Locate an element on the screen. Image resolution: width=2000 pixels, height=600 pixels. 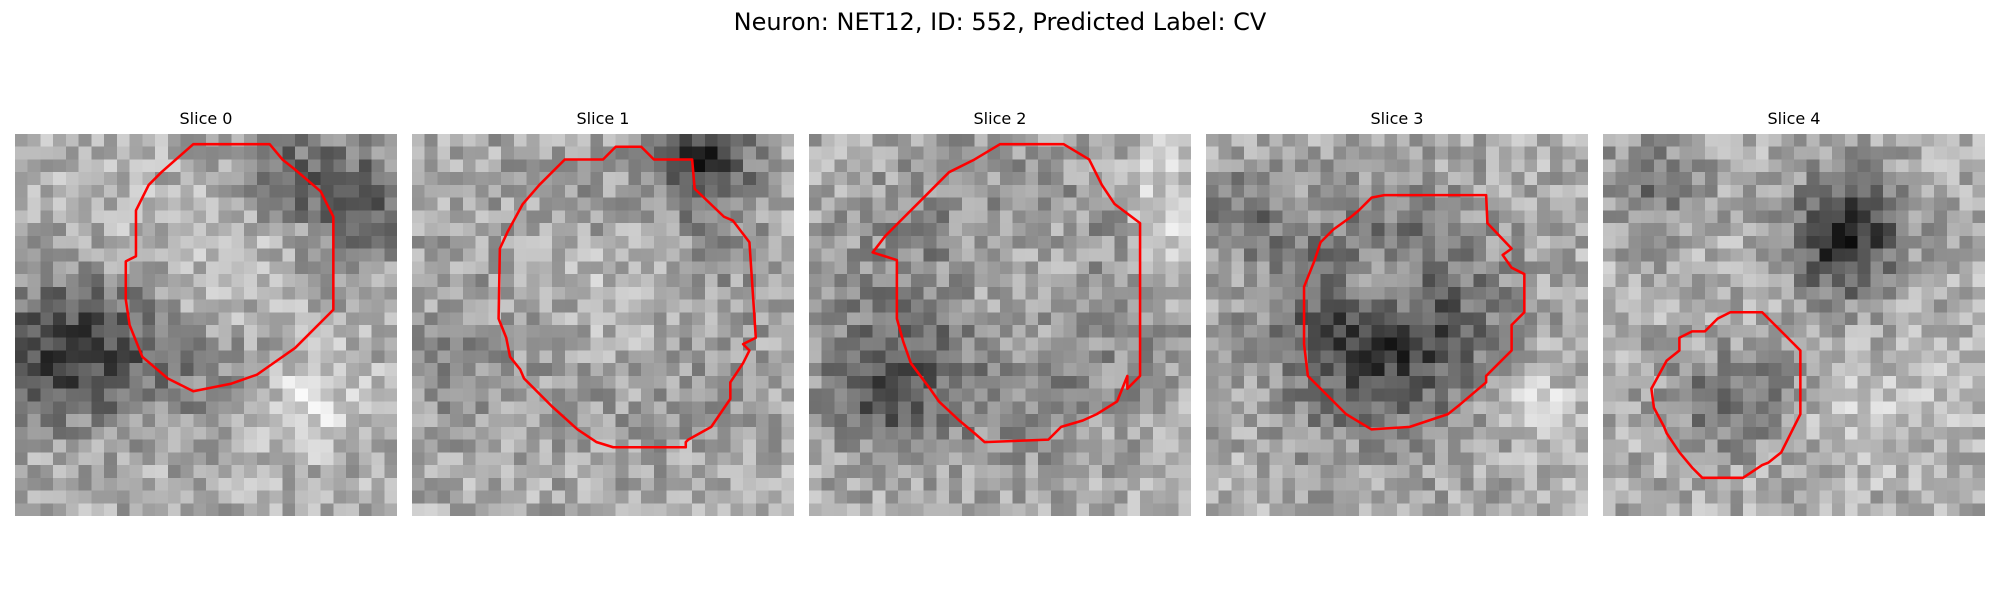
slice-title-1: Slice 1 is located at coordinates (603, 118).